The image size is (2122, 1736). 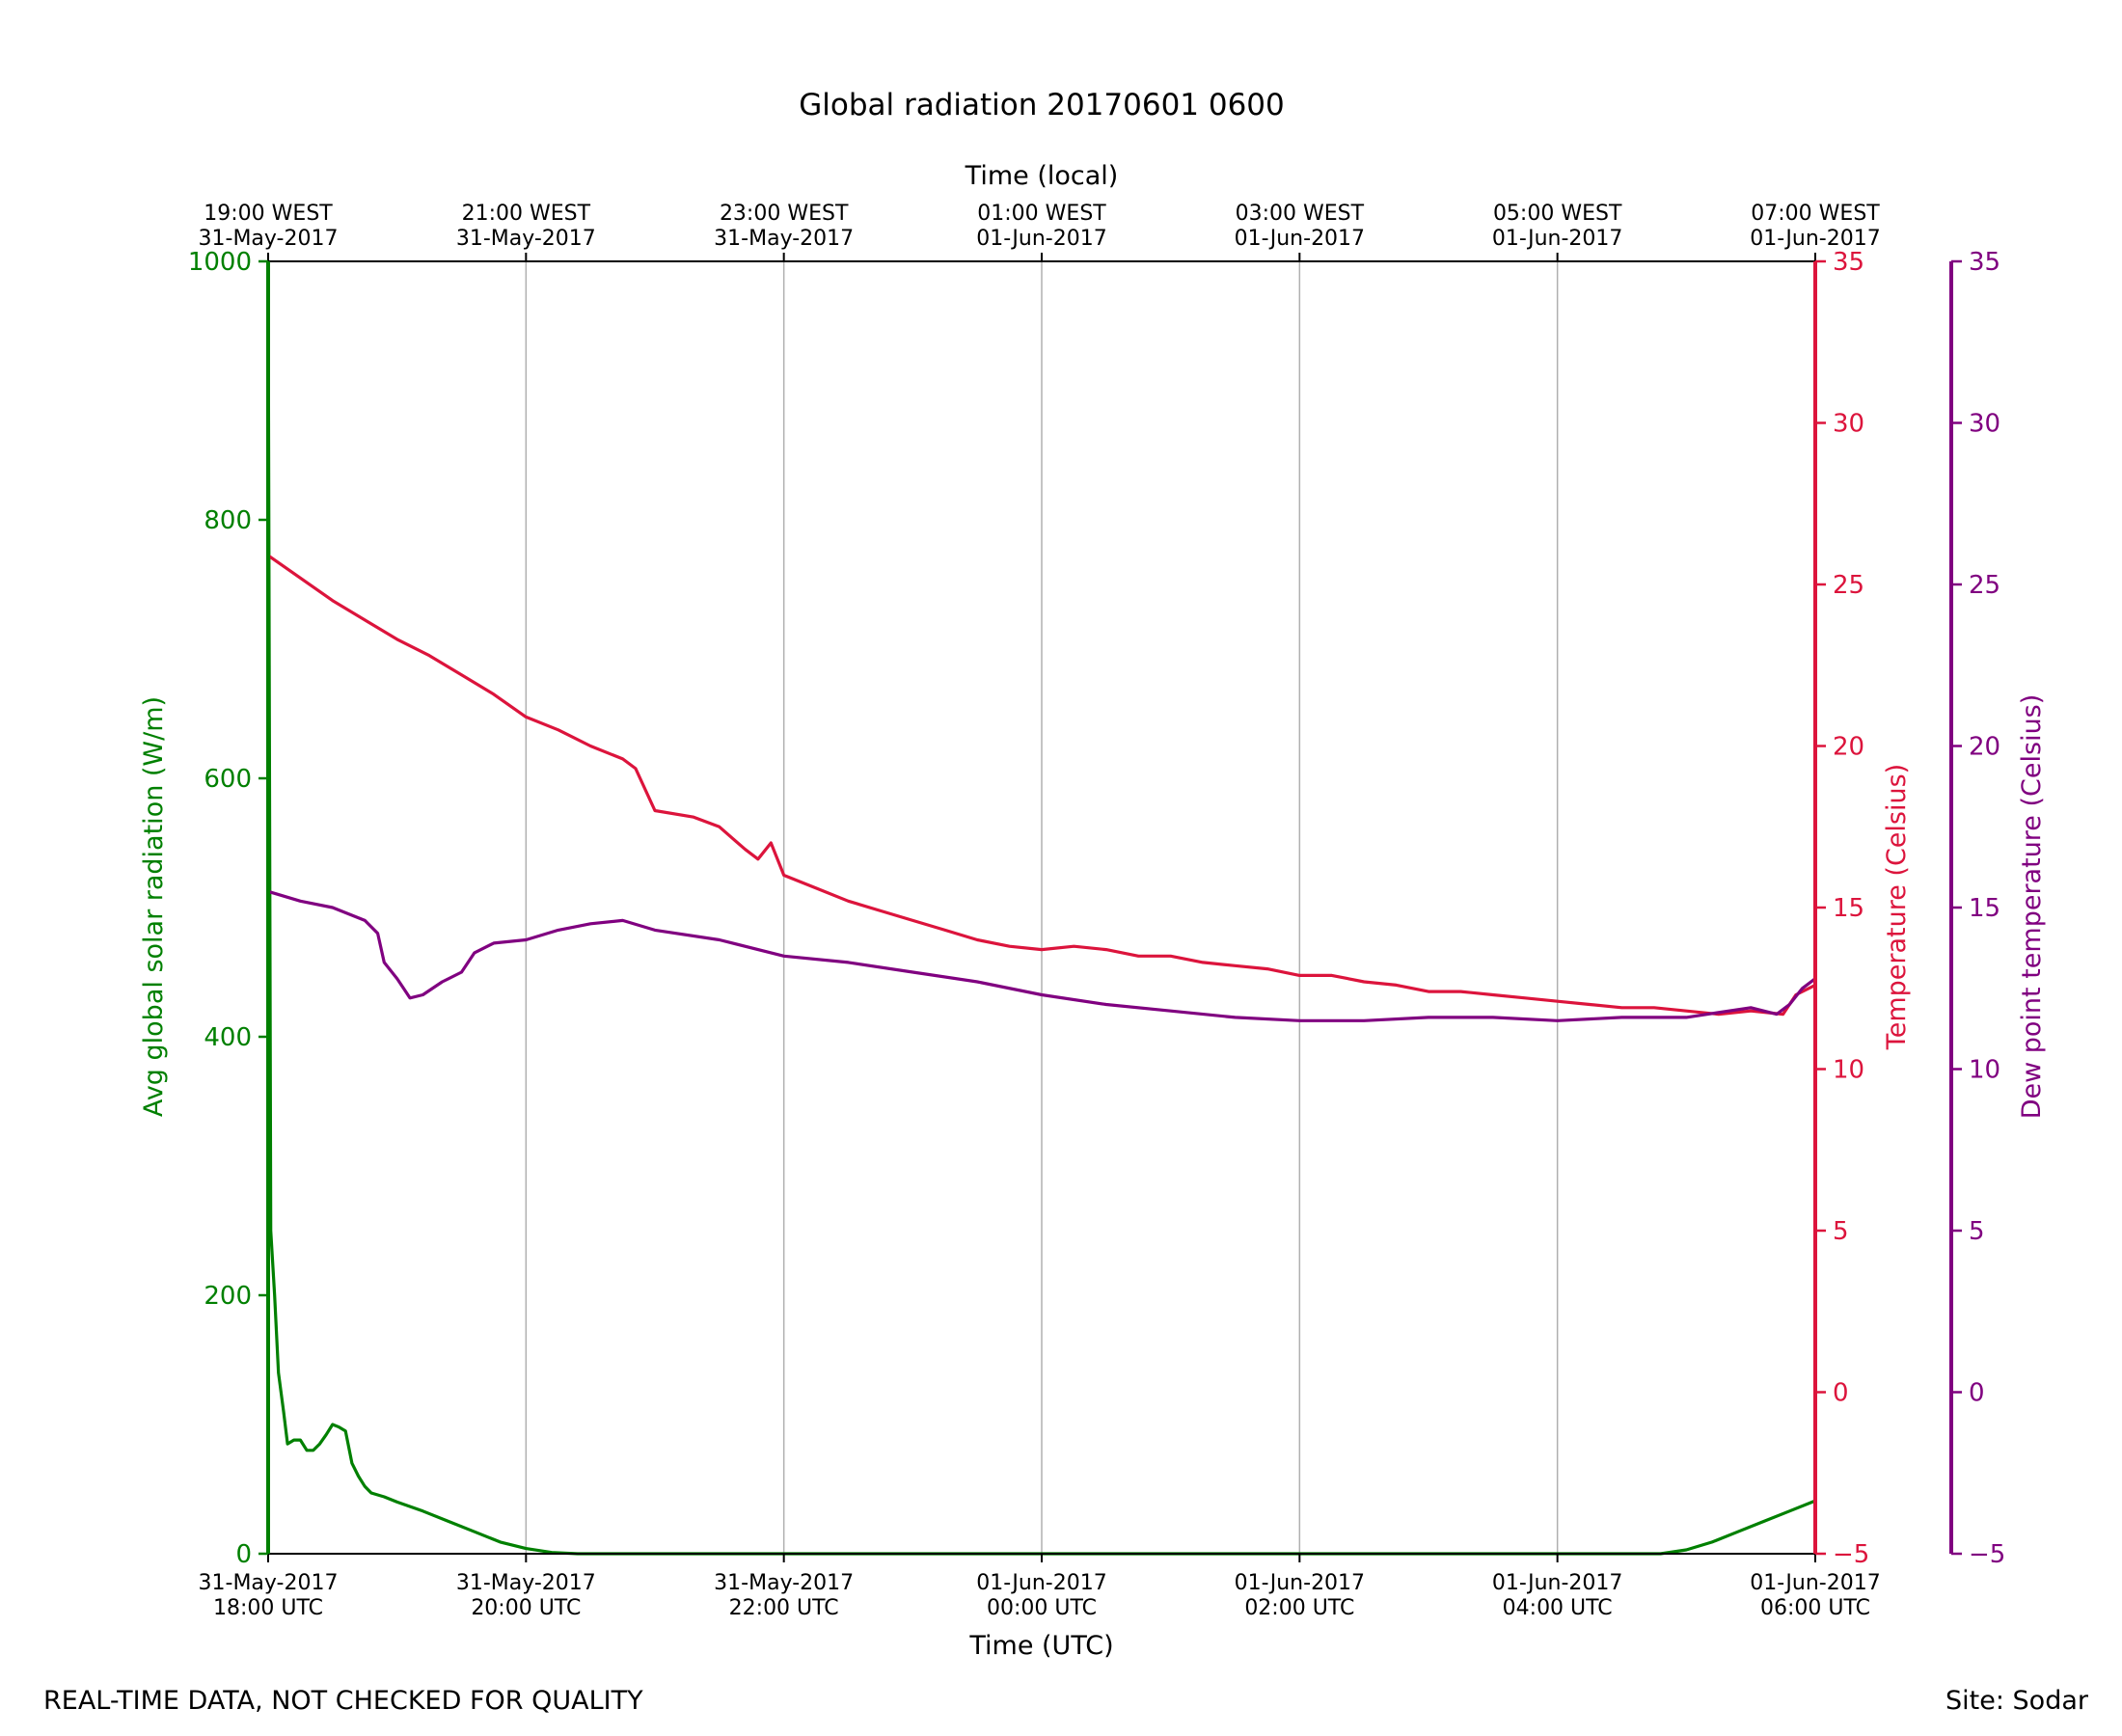 I want to click on site-label: Site: Sodar, so click(x=2017, y=1701).